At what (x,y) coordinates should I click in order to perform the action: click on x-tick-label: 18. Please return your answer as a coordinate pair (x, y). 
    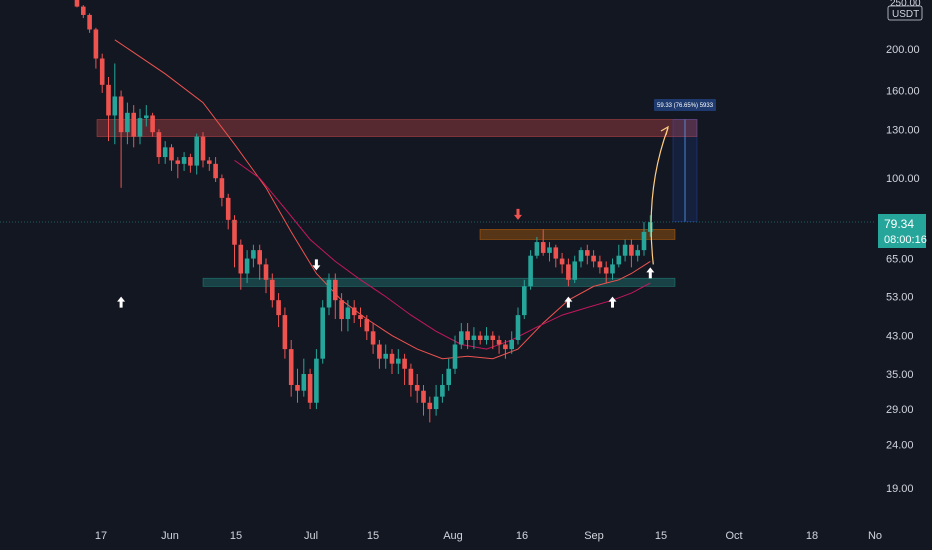
    Looking at the image, I should click on (812, 536).